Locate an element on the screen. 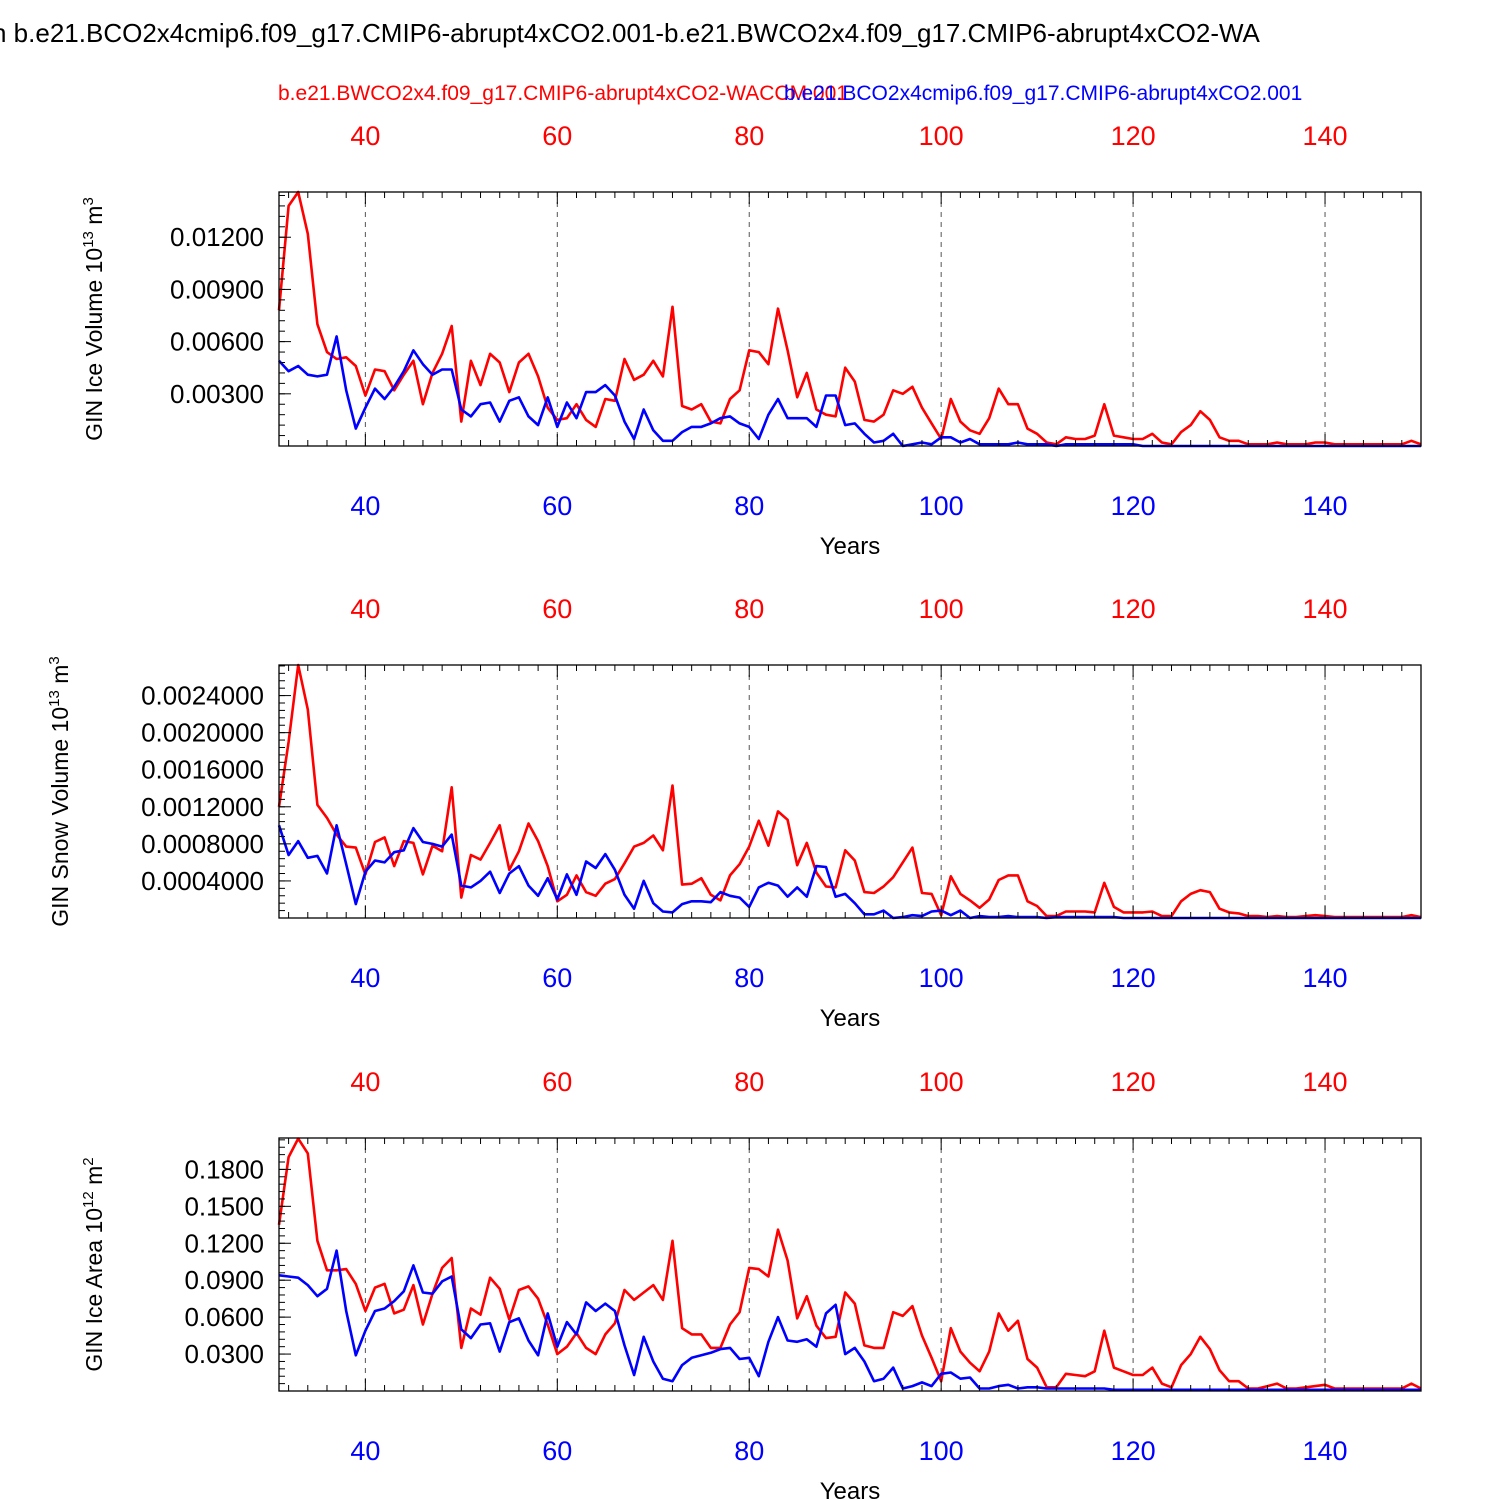  y-tick-label: 0.0600 is located at coordinates (224, 1317).